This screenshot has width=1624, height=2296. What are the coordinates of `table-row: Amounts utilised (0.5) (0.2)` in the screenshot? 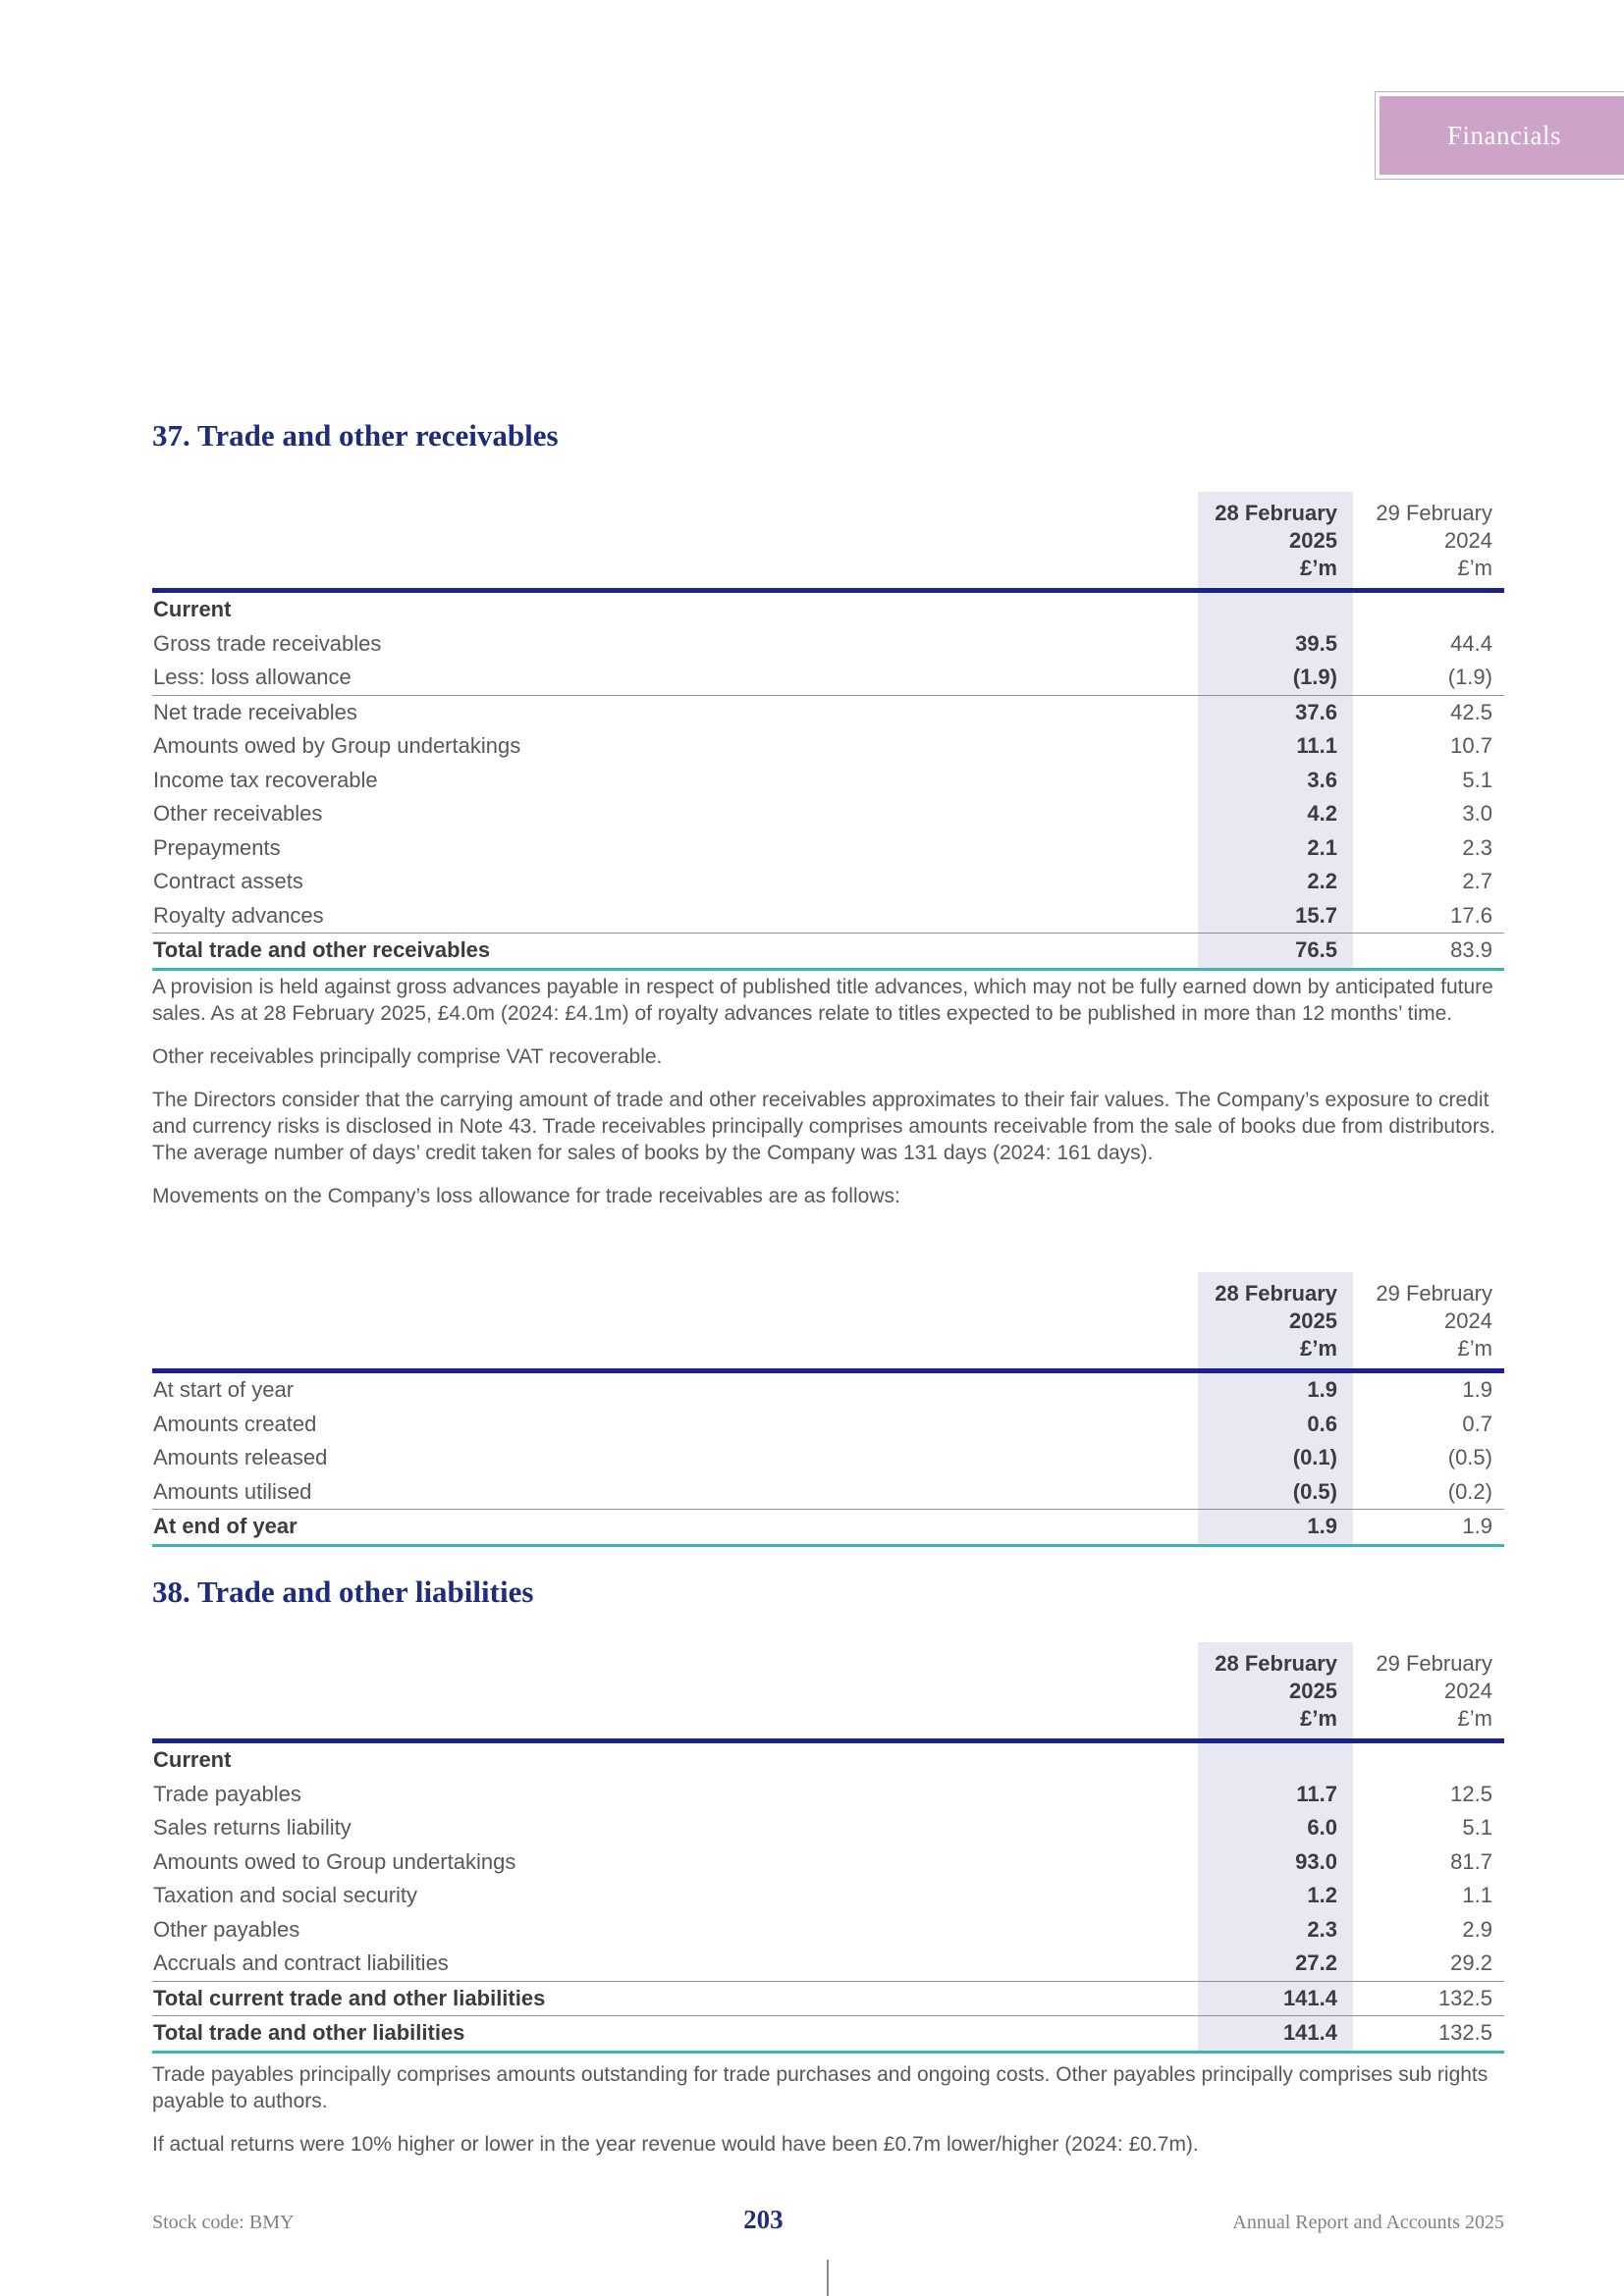 It's located at (828, 1492).